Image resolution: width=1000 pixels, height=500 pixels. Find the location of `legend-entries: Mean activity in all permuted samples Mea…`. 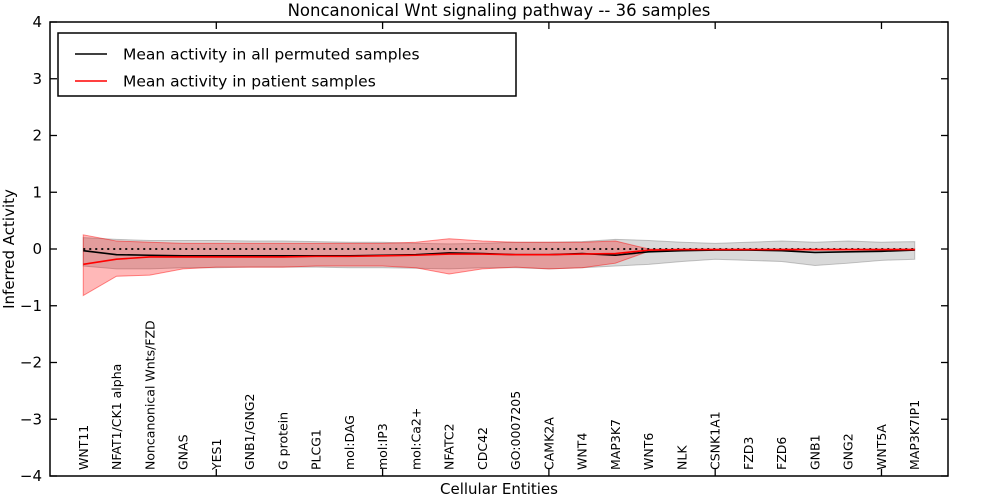

legend-entries: Mean activity in all permuted samples Mea… is located at coordinates (247, 68).